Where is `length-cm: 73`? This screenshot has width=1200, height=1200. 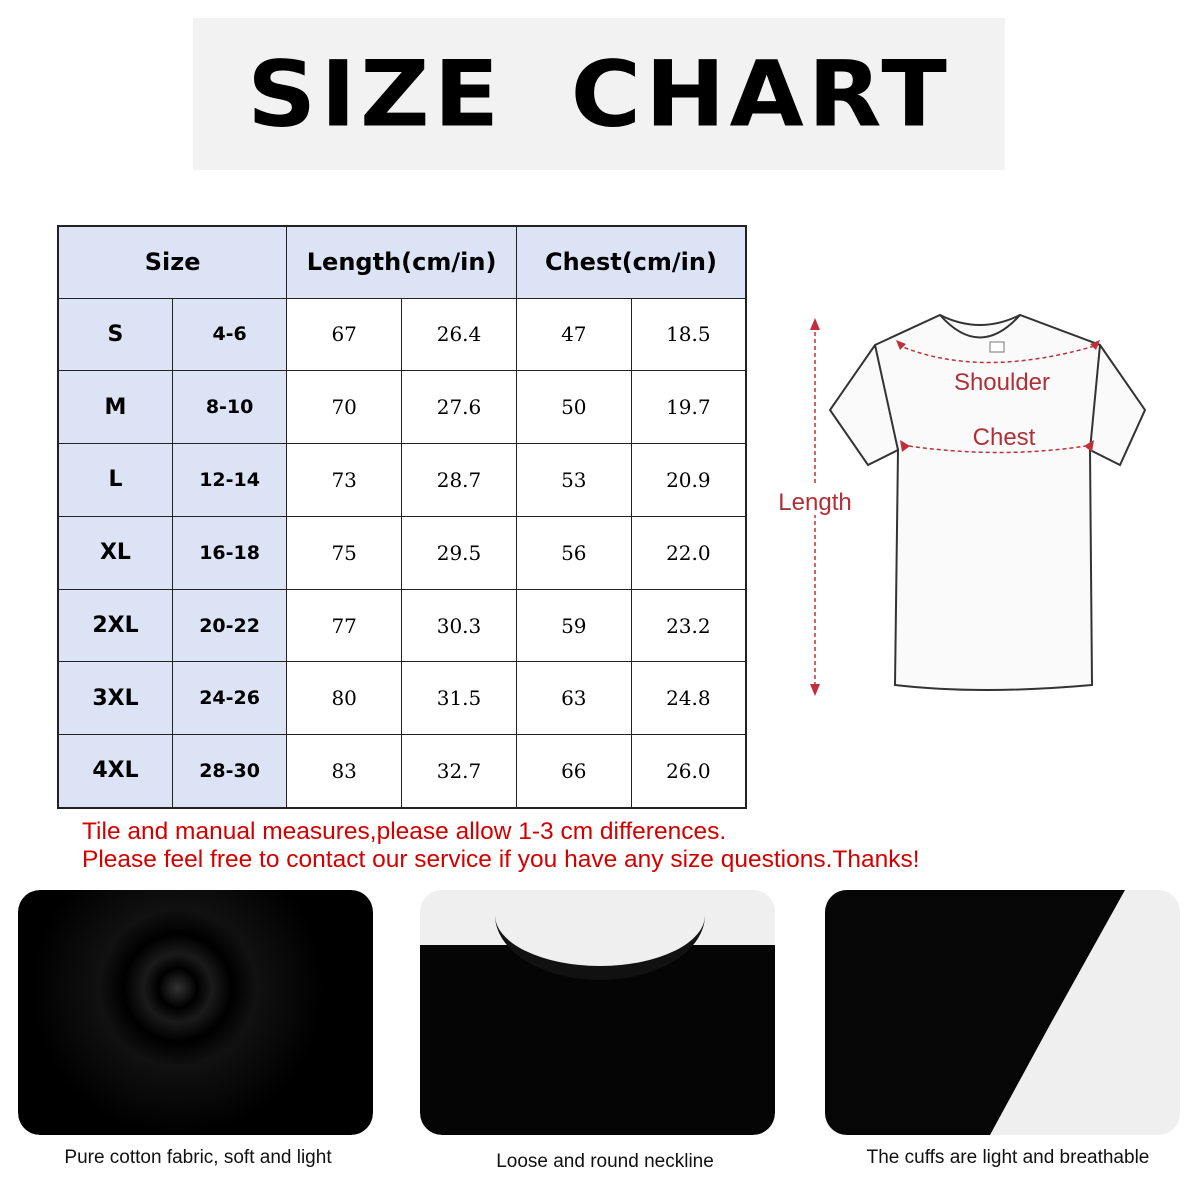 length-cm: 73 is located at coordinates (344, 480).